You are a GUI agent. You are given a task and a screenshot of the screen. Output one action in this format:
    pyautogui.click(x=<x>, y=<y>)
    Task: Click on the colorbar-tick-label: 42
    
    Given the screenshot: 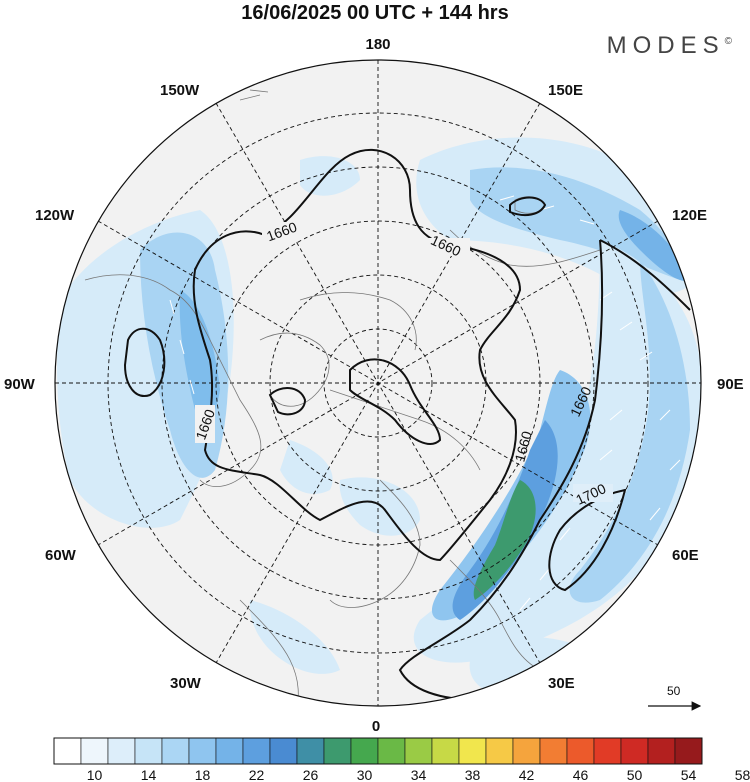 What is the action you would take?
    pyautogui.click(x=527, y=774)
    